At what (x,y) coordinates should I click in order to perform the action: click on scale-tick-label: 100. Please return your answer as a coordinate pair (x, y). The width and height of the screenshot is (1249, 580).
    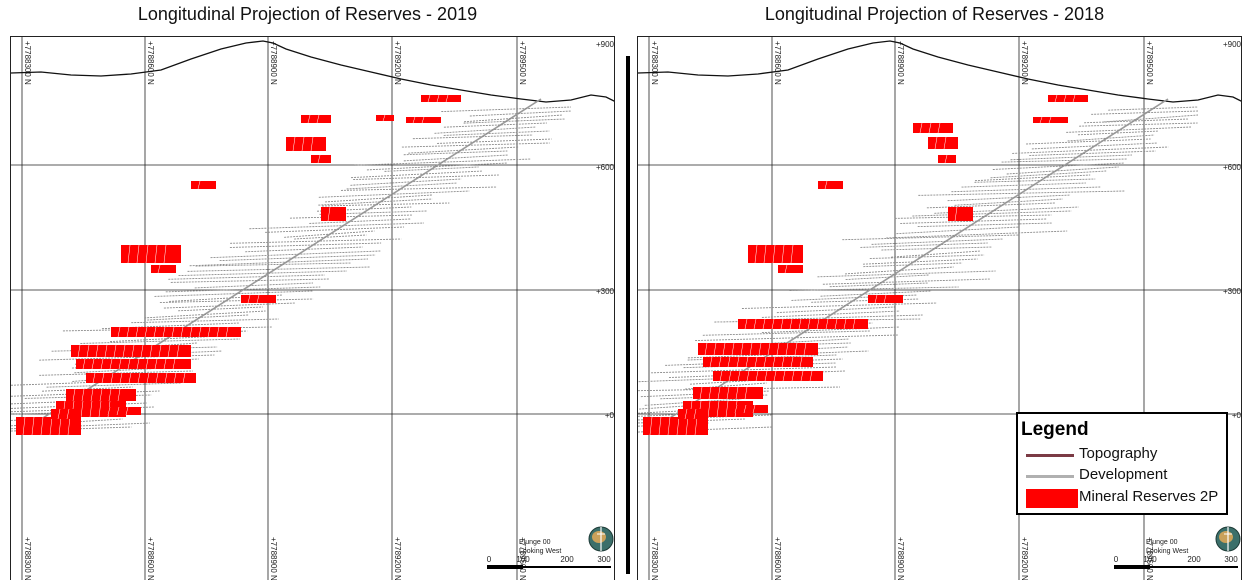
    Looking at the image, I should click on (1150, 559).